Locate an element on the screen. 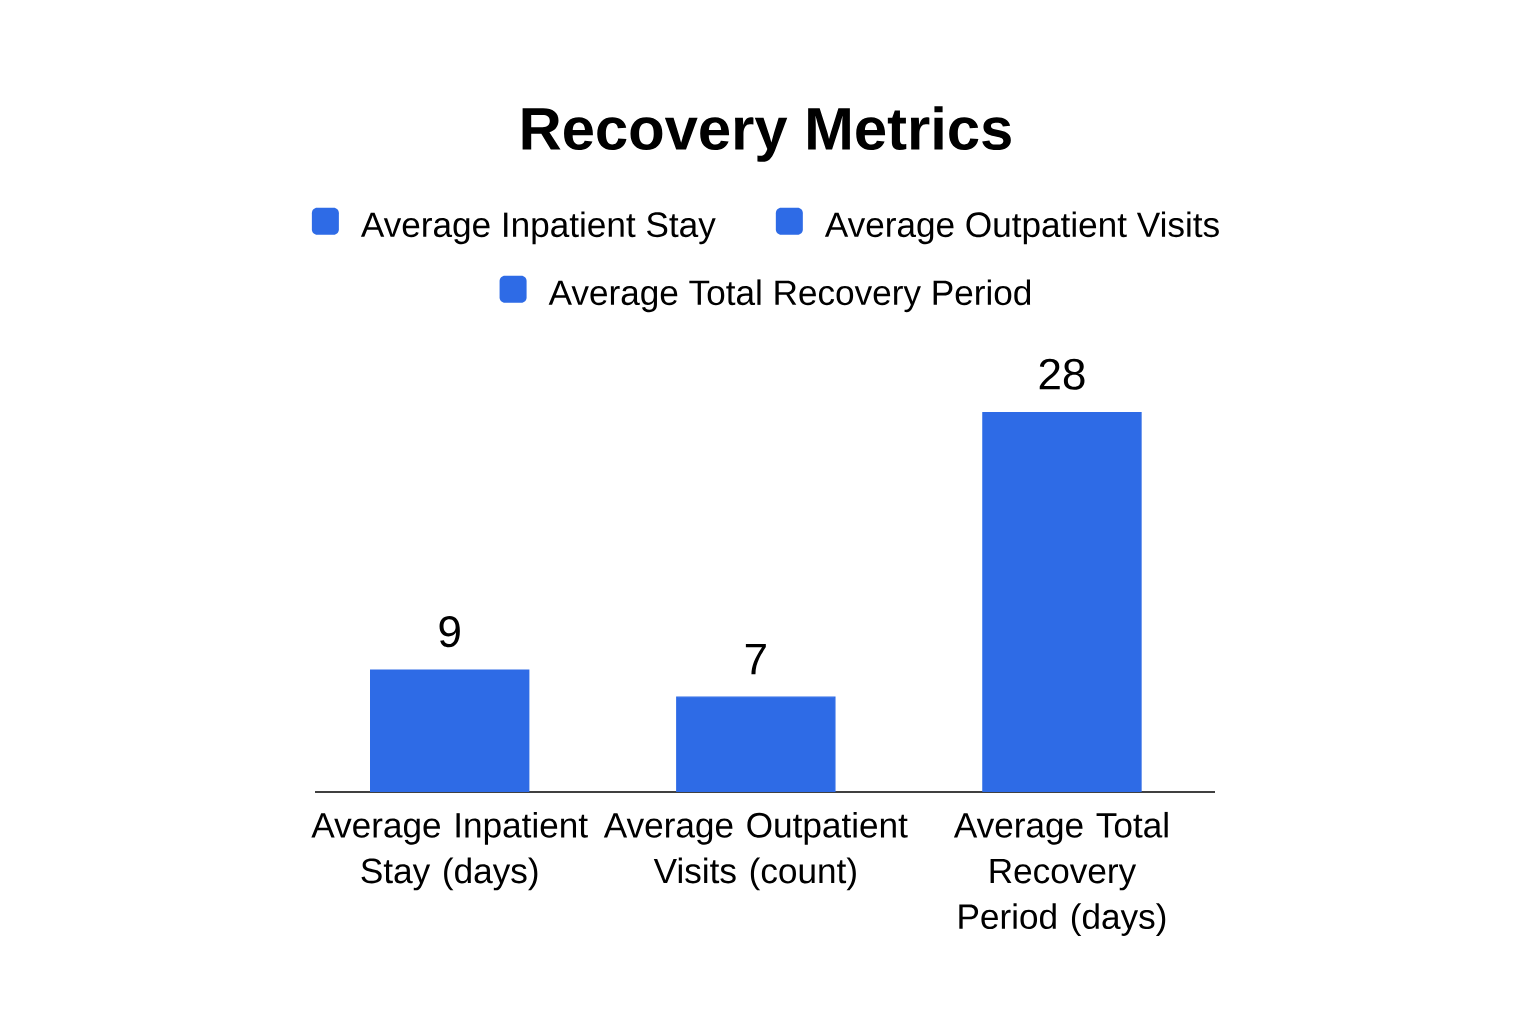  x-tick-label: Average Total Recovery Period (days) is located at coordinates (1060, 874).